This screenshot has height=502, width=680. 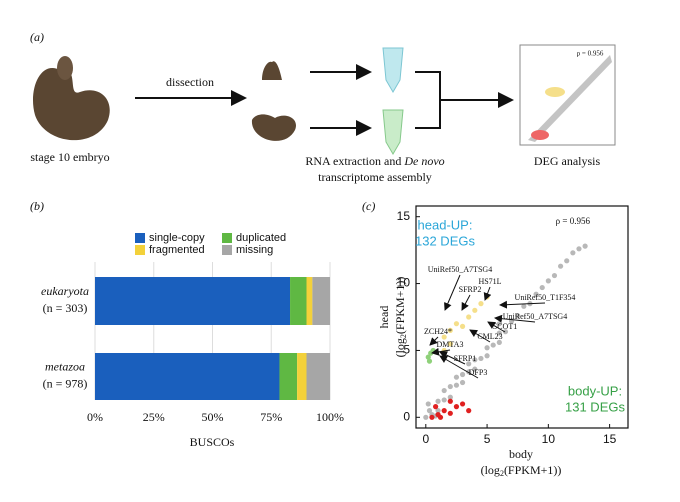 I want to click on category-count: (n = 303), so click(x=65, y=308).